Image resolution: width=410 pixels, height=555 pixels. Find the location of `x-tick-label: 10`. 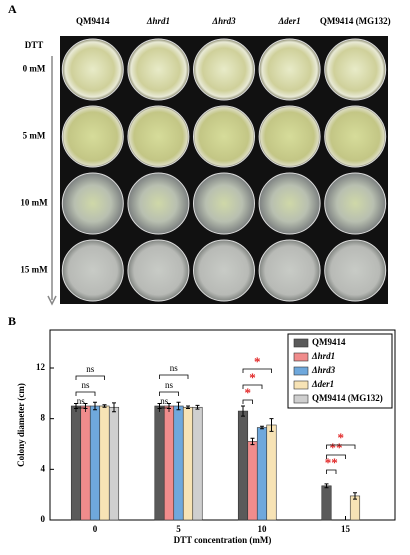

x-tick-label: 10 is located at coordinates (263, 529).